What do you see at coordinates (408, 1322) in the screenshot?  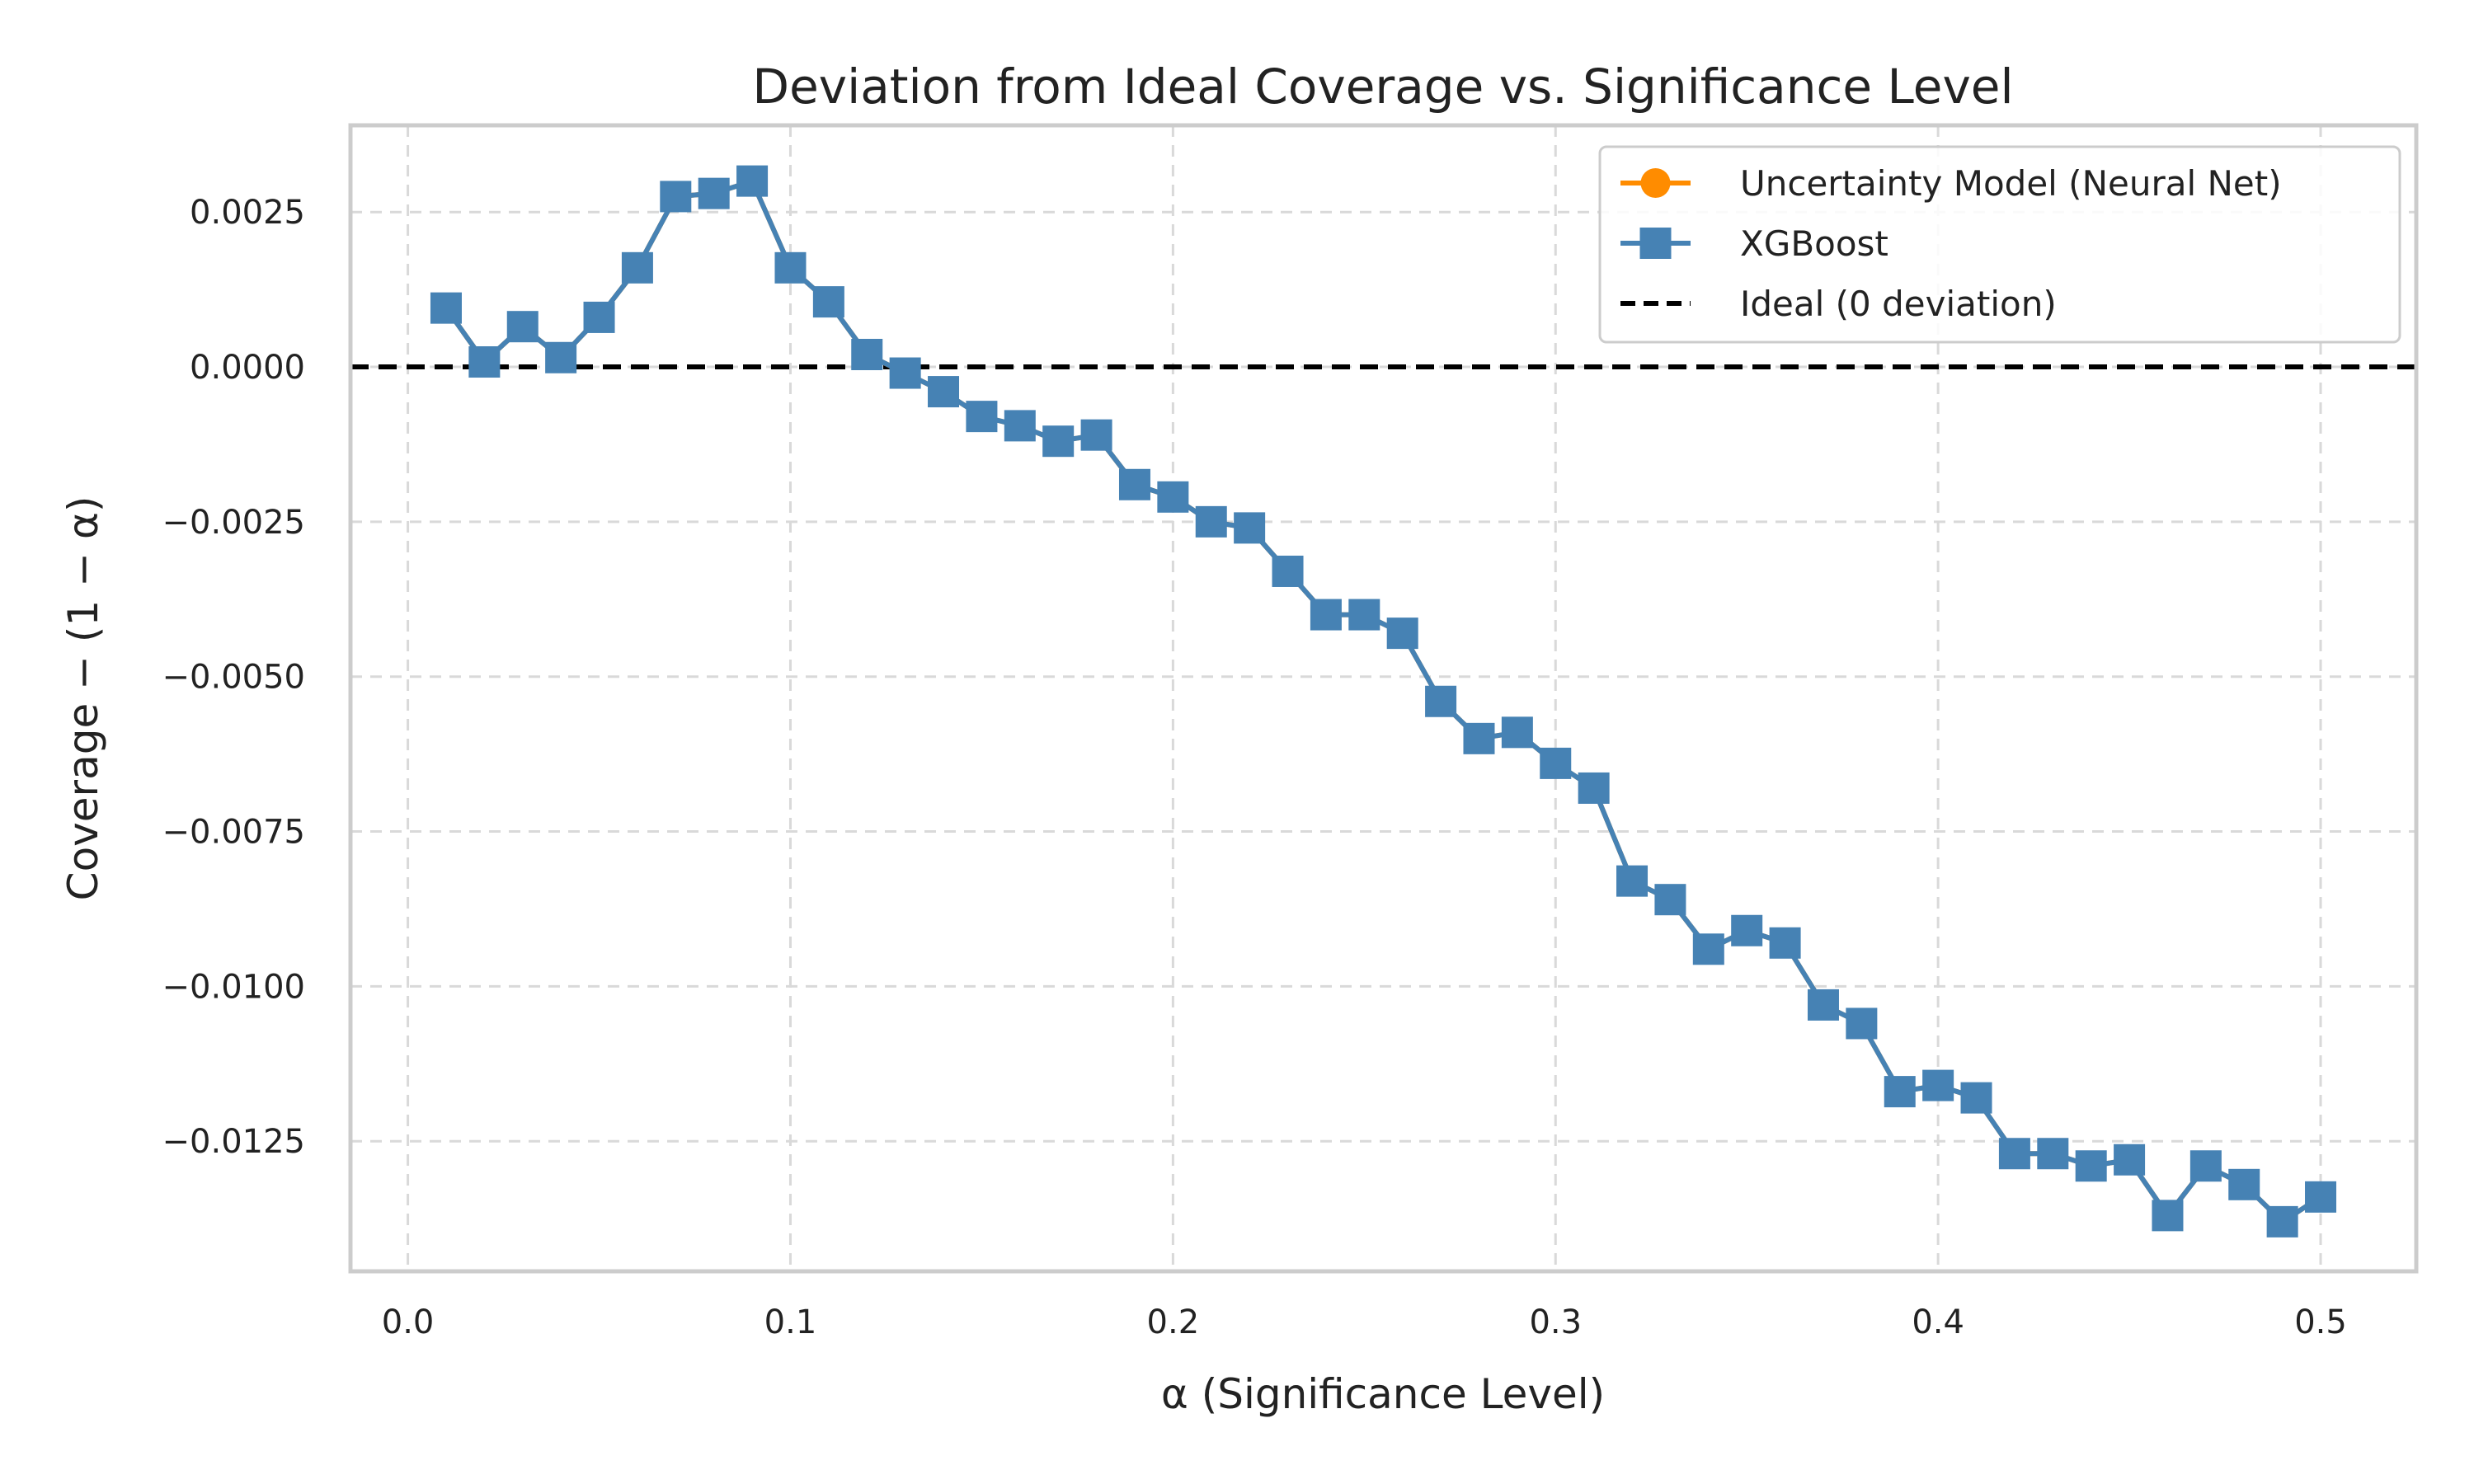 I see `x-tick-label: 0.0` at bounding box center [408, 1322].